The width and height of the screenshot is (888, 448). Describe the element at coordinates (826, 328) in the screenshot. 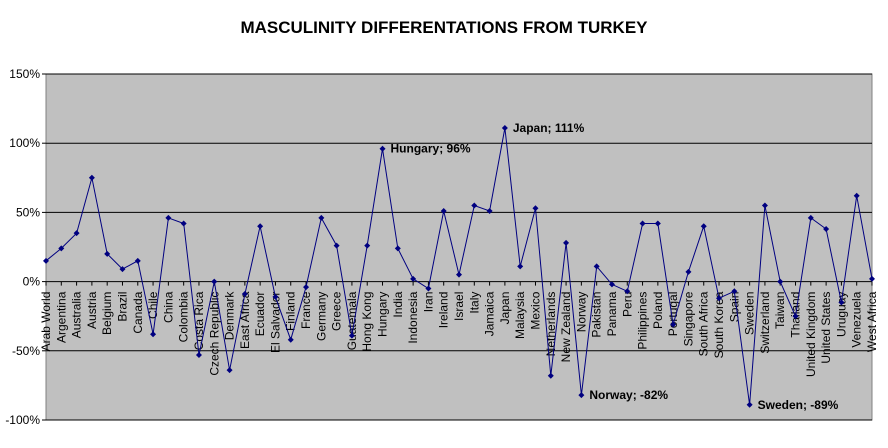

I see `x-tick-label: United States` at that location.